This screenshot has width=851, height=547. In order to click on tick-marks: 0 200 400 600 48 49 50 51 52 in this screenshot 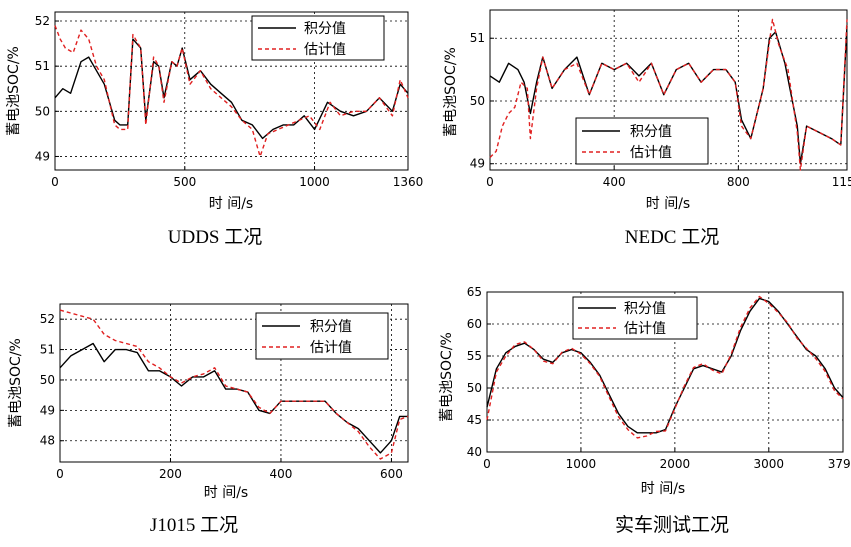, I will do `click(221, 396)`.